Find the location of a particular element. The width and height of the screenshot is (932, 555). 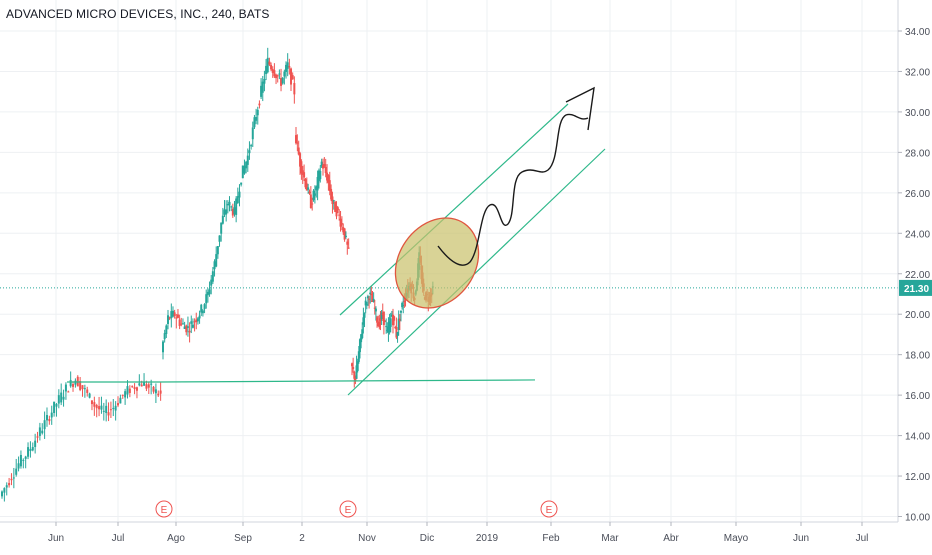

y-tick-label: 26.00 is located at coordinates (917, 194).